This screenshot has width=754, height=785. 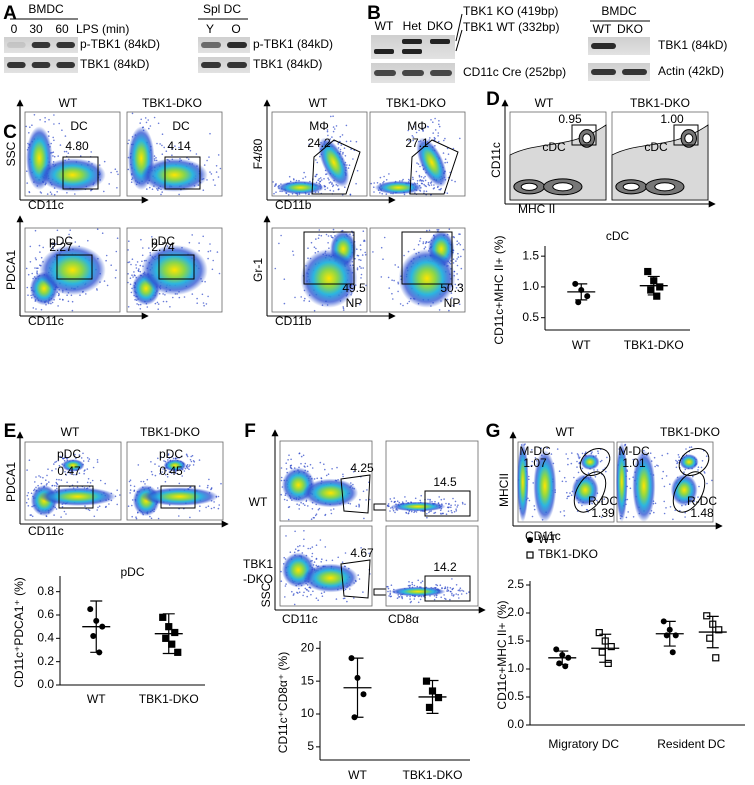 What do you see at coordinates (10, 132) in the screenshot?
I see `panel-label: C` at bounding box center [10, 132].